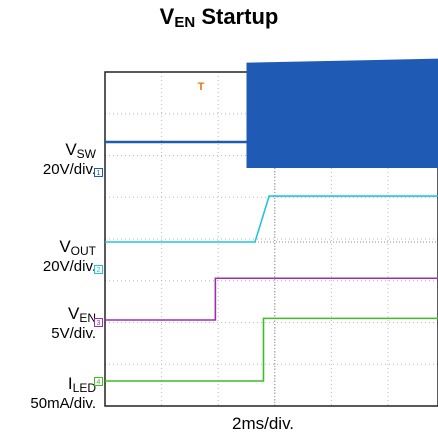 Image resolution: width=438 pixels, height=438 pixels. What do you see at coordinates (263, 423) in the screenshot?
I see `x-axis-label: 2ms/div.` at bounding box center [263, 423].